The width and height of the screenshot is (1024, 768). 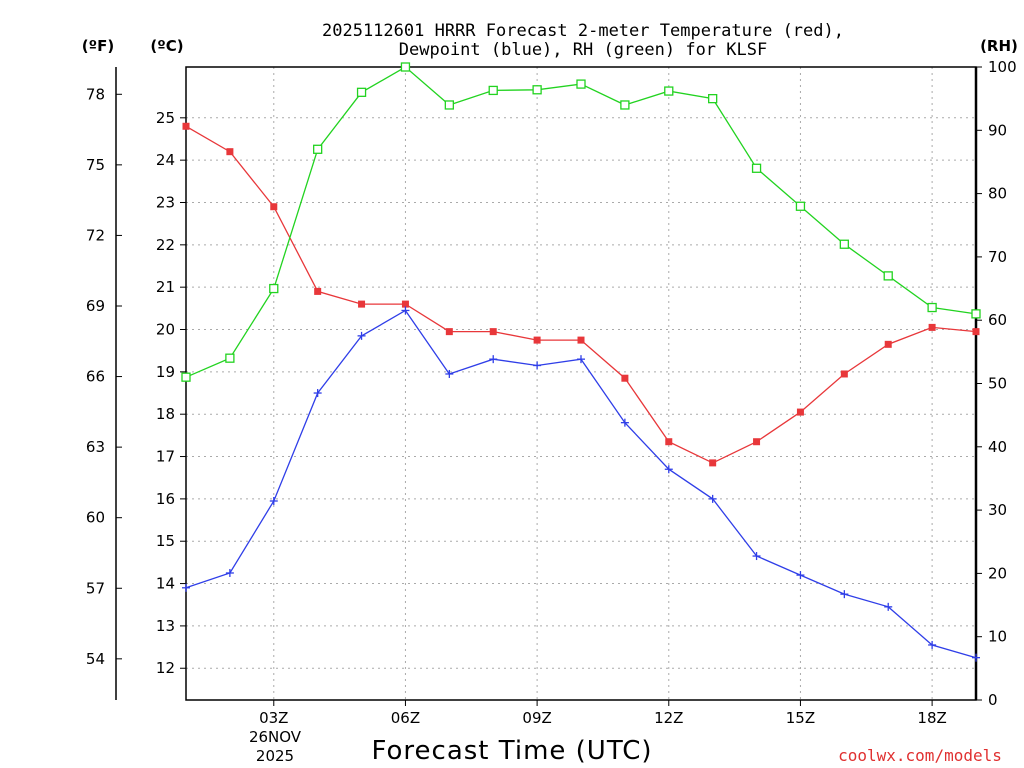 What do you see at coordinates (583, 50) in the screenshot?
I see `chart-title-line2: Dewpoint (blue), RH (green) for KLSF` at bounding box center [583, 50].